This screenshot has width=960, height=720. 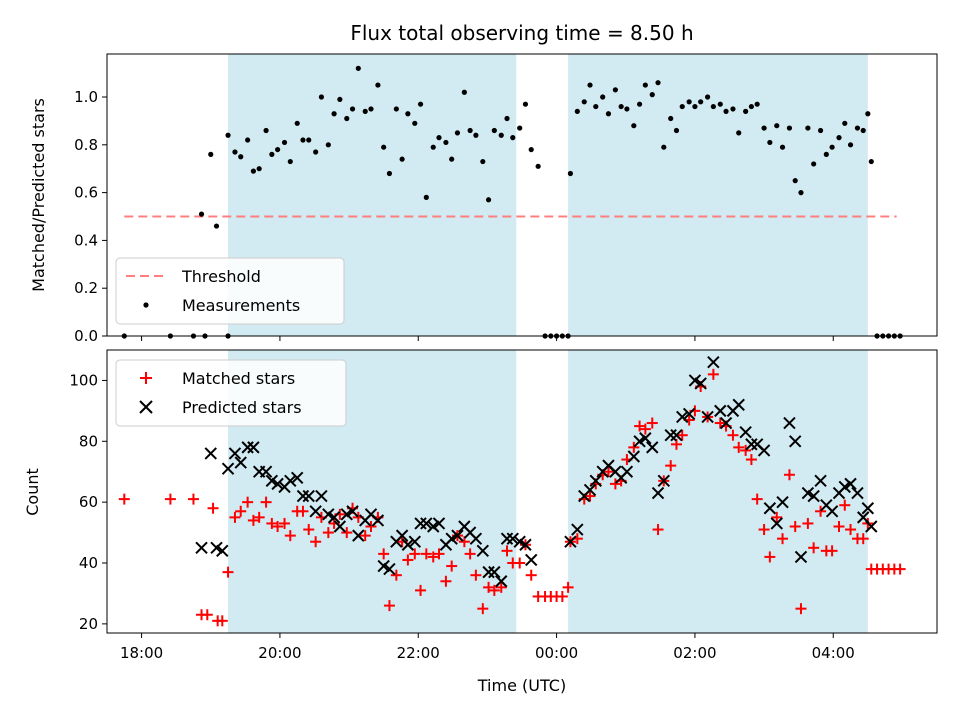 I want to click on top-legend: Threshold Measurements, so click(x=230, y=291).